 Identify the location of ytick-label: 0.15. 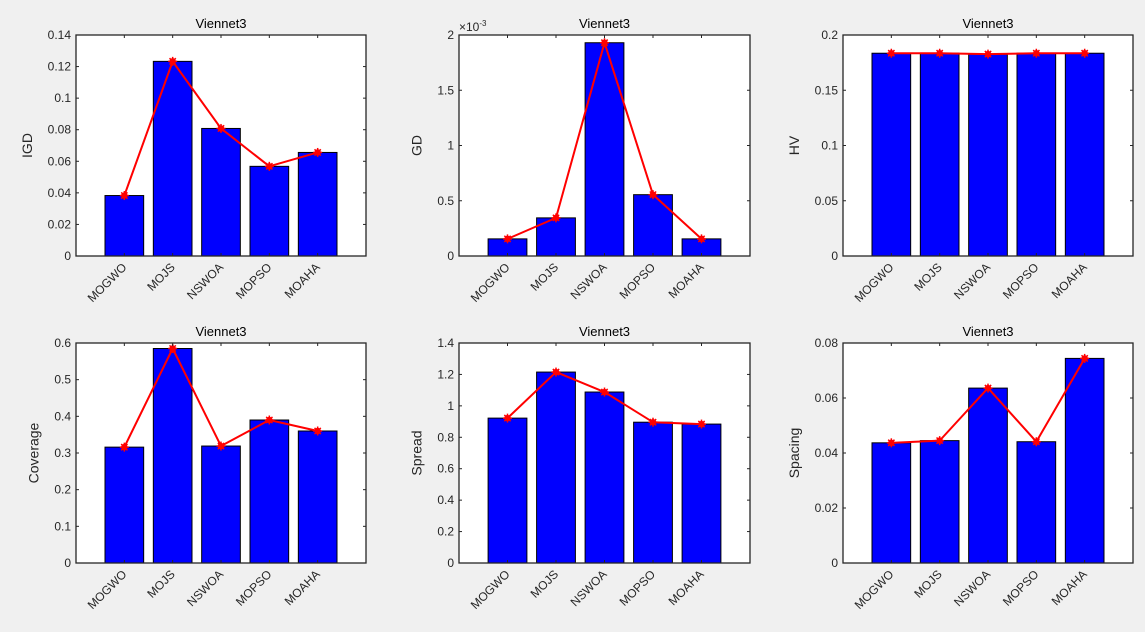
(827, 90).